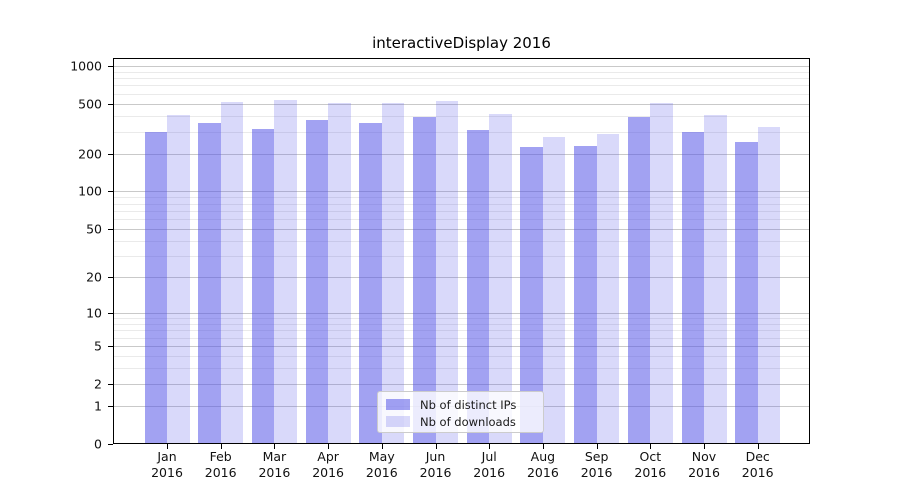 The image size is (900, 500). Describe the element at coordinates (155, 287) in the screenshot. I see `bar-distinct-ips-jan` at that location.